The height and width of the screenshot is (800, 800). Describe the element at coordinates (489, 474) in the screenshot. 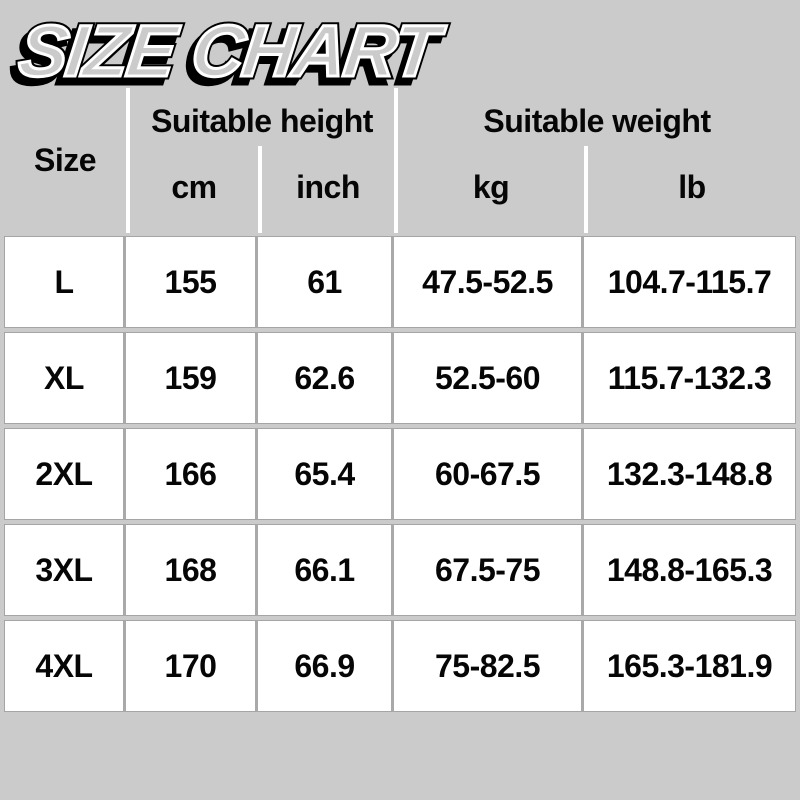

I see `cell-kg: 60-67.5` at that location.